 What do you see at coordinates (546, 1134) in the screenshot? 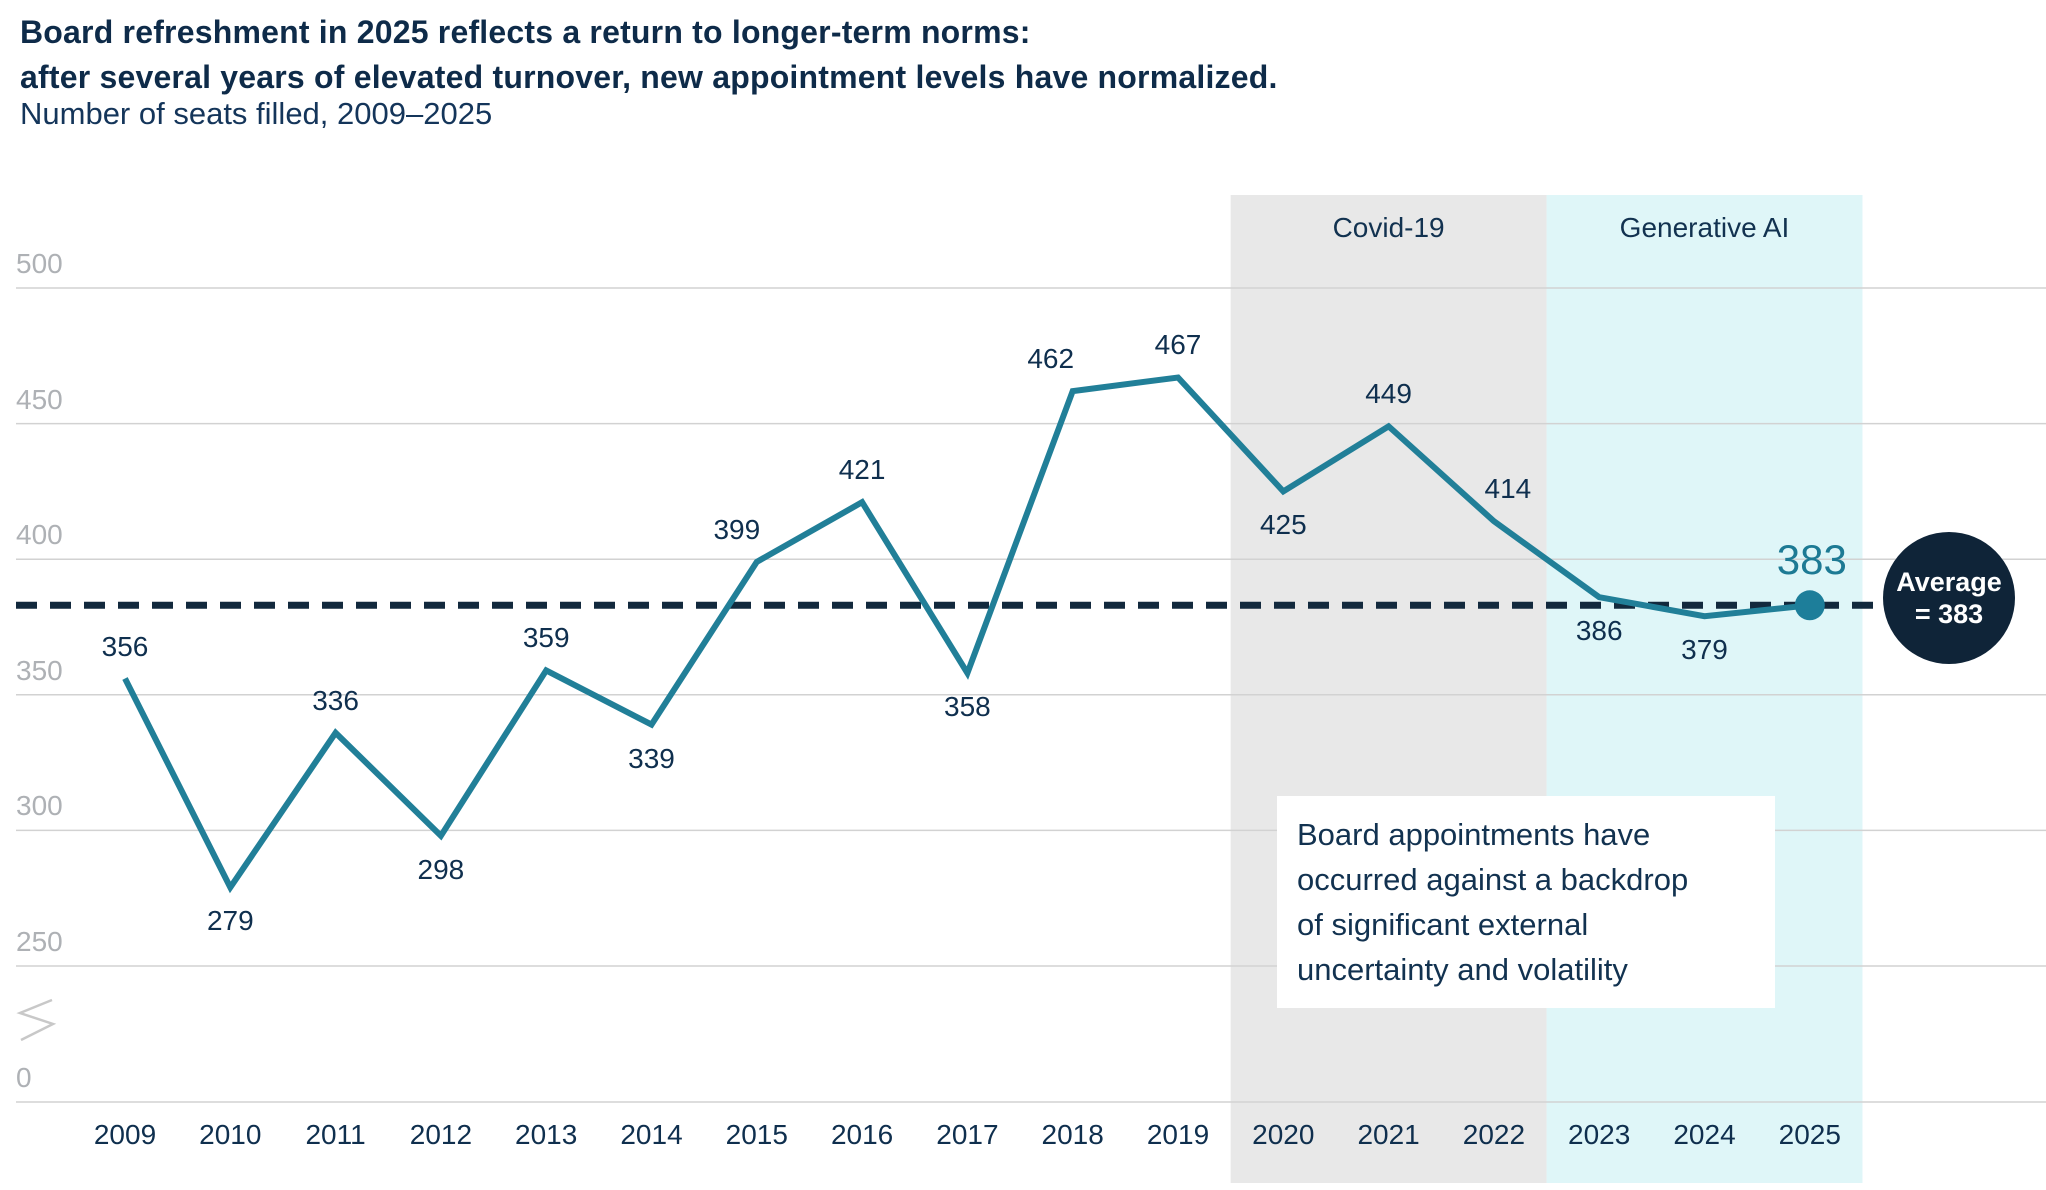
I see `x-tick-2013: 2013` at bounding box center [546, 1134].